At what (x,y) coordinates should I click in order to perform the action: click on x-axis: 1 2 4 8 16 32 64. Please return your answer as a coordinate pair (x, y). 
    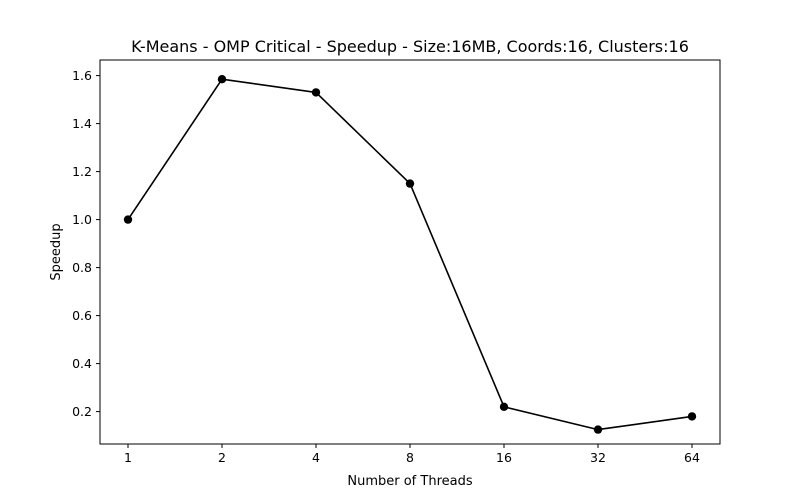
    Looking at the image, I should click on (412, 454).